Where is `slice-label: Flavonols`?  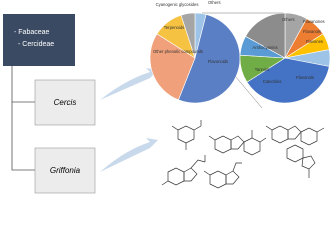
slice-label: Flavonols is located at coordinates (305, 77).